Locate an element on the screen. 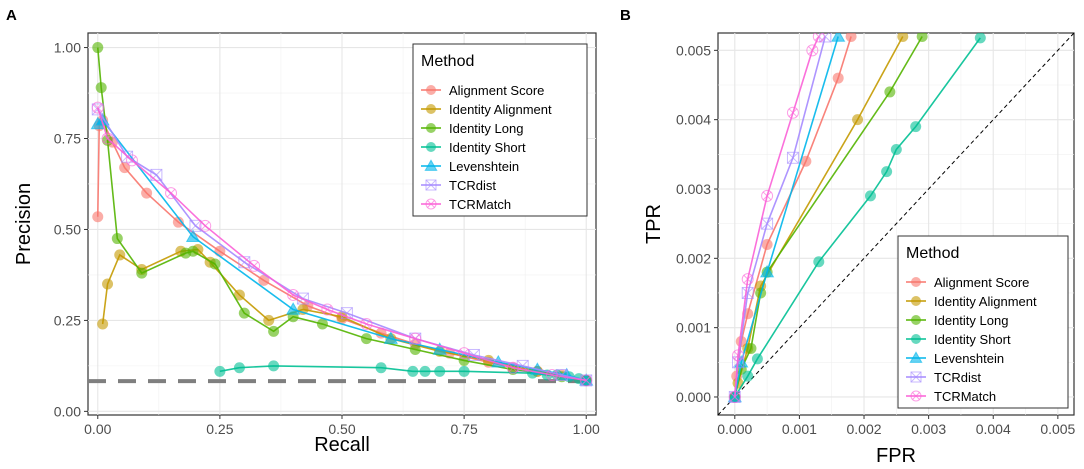 This screenshot has width=1084, height=469. panel-a-legend-item-tcrmatch: TCRMatch is located at coordinates (466, 204).